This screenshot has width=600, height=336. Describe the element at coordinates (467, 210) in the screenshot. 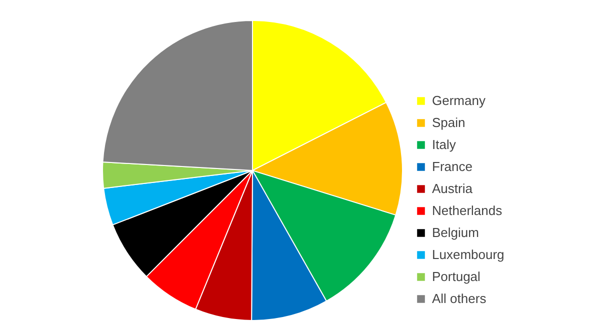

I see `legend-label: Netherlands` at that location.